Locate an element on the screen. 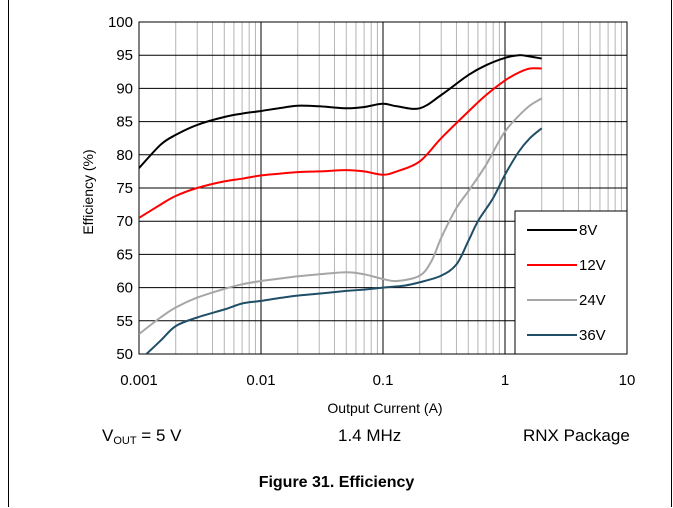 This screenshot has height=508, width=673. y-tick-labels: 50 55 60 65 70 75 80 85 90 95 100 is located at coordinates (120, 188).